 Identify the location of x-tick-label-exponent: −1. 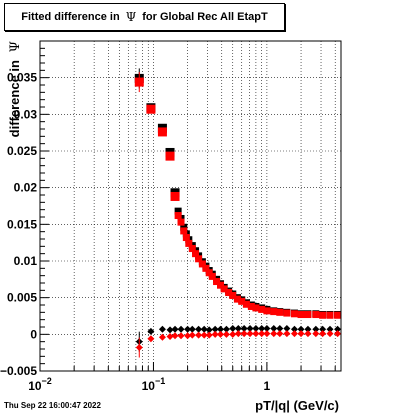
(160, 381).